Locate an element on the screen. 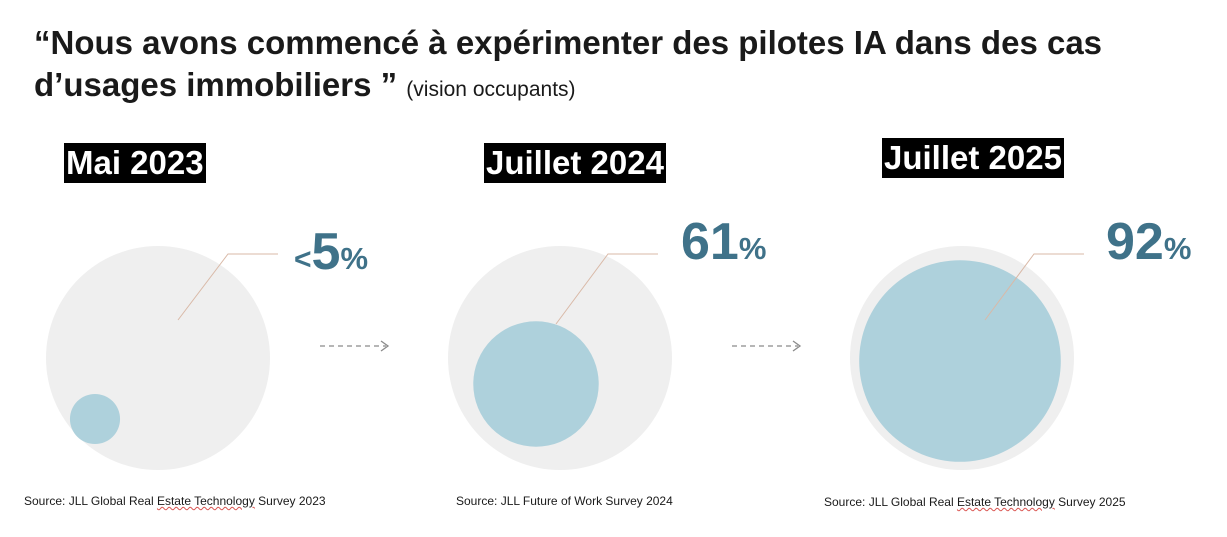 The width and height of the screenshot is (1227, 537). arrows-layer is located at coordinates (561, 346).